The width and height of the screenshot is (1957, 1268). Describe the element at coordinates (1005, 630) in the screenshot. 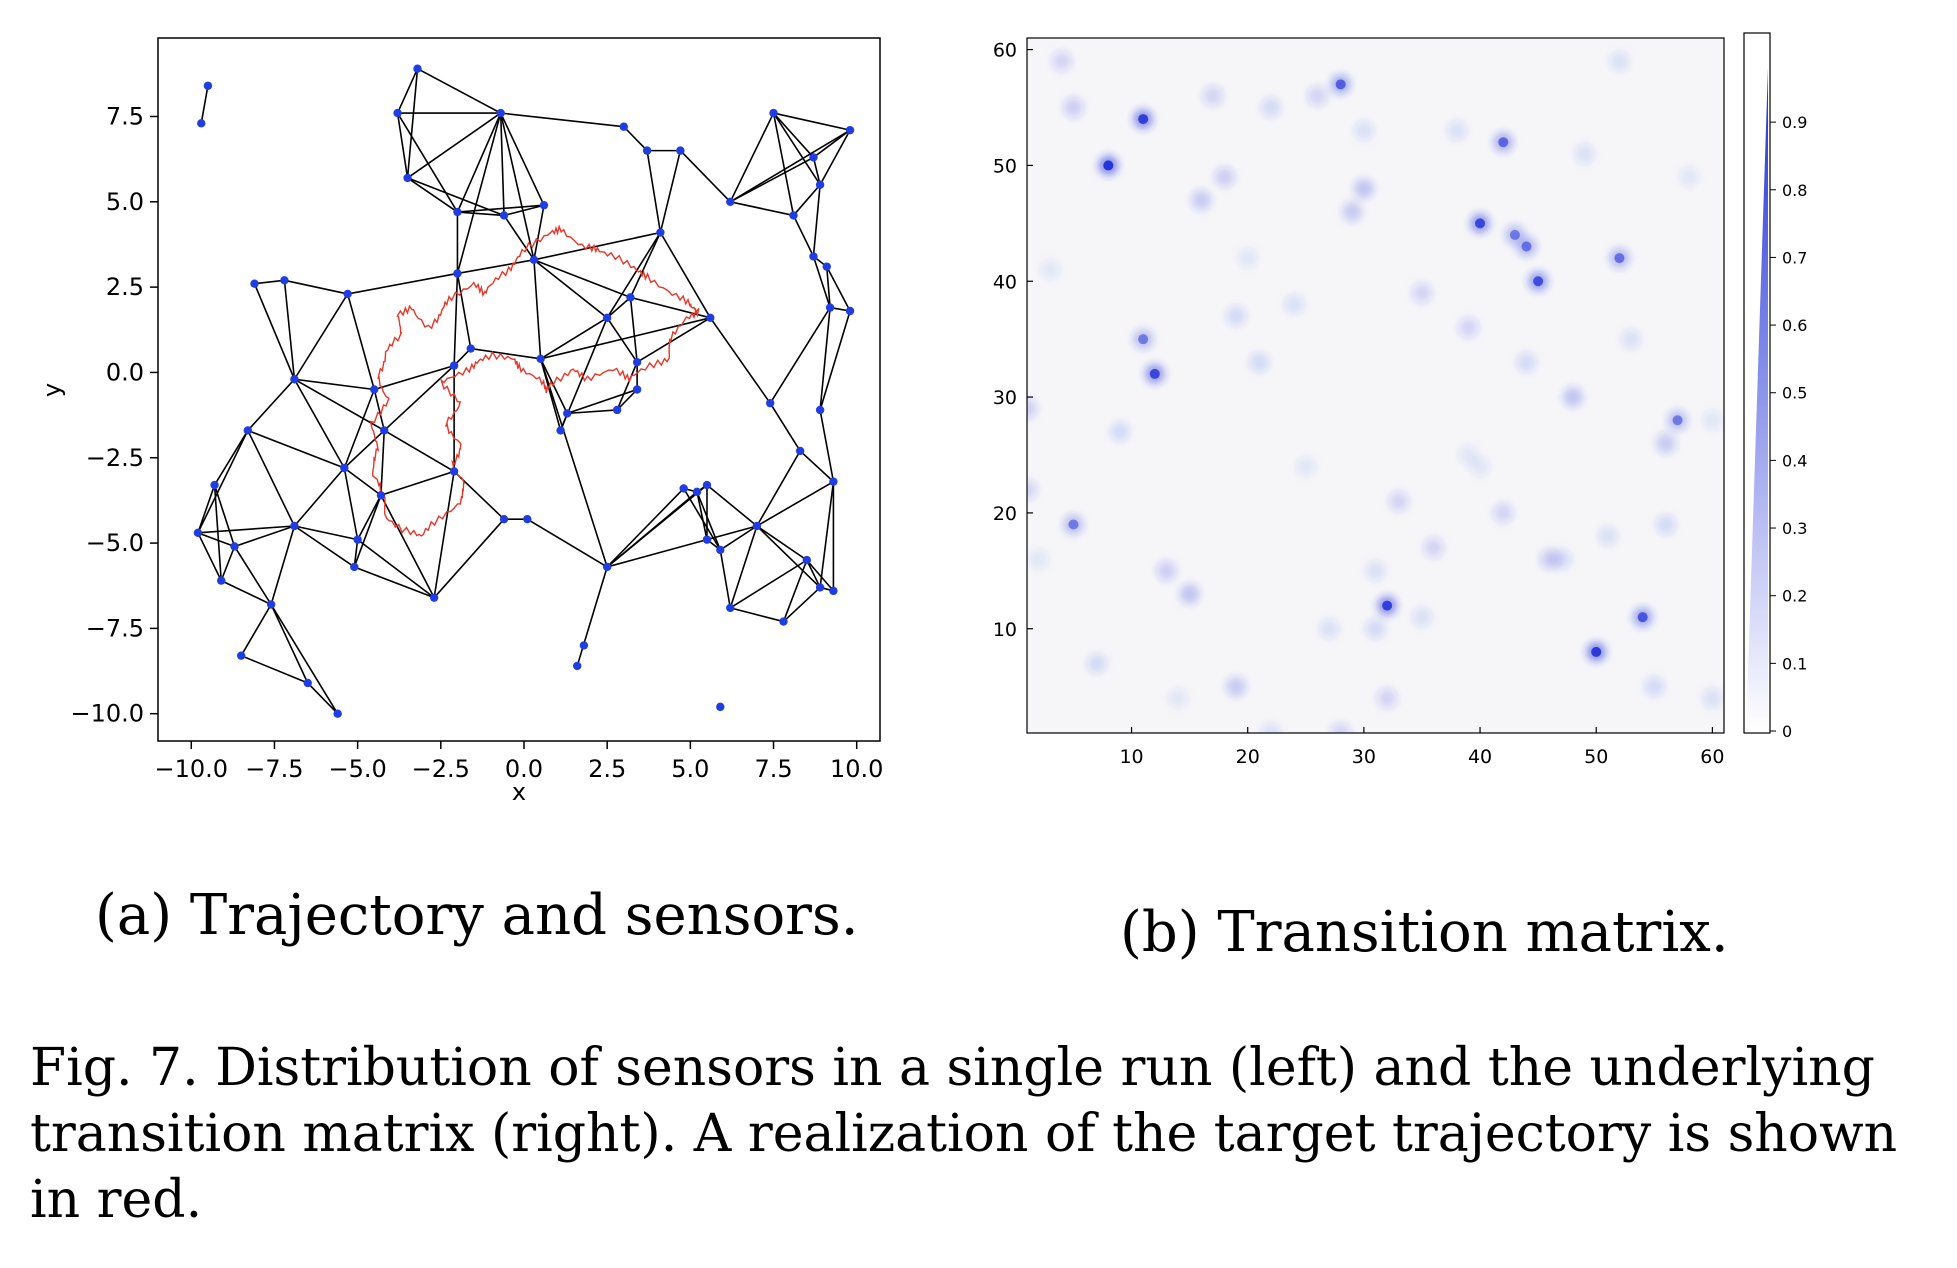

I see `y-tick-label: 10` at that location.